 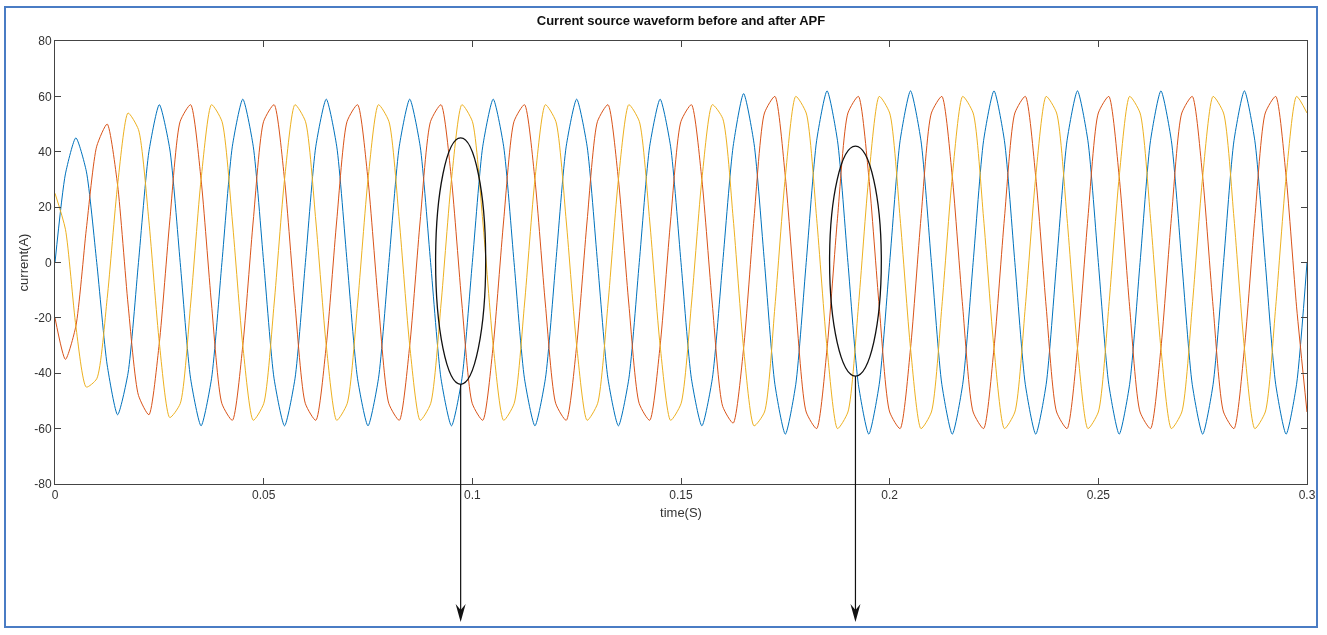 What do you see at coordinates (681, 20) in the screenshot?
I see `chart-title: Current source waveform before and after APF` at bounding box center [681, 20].